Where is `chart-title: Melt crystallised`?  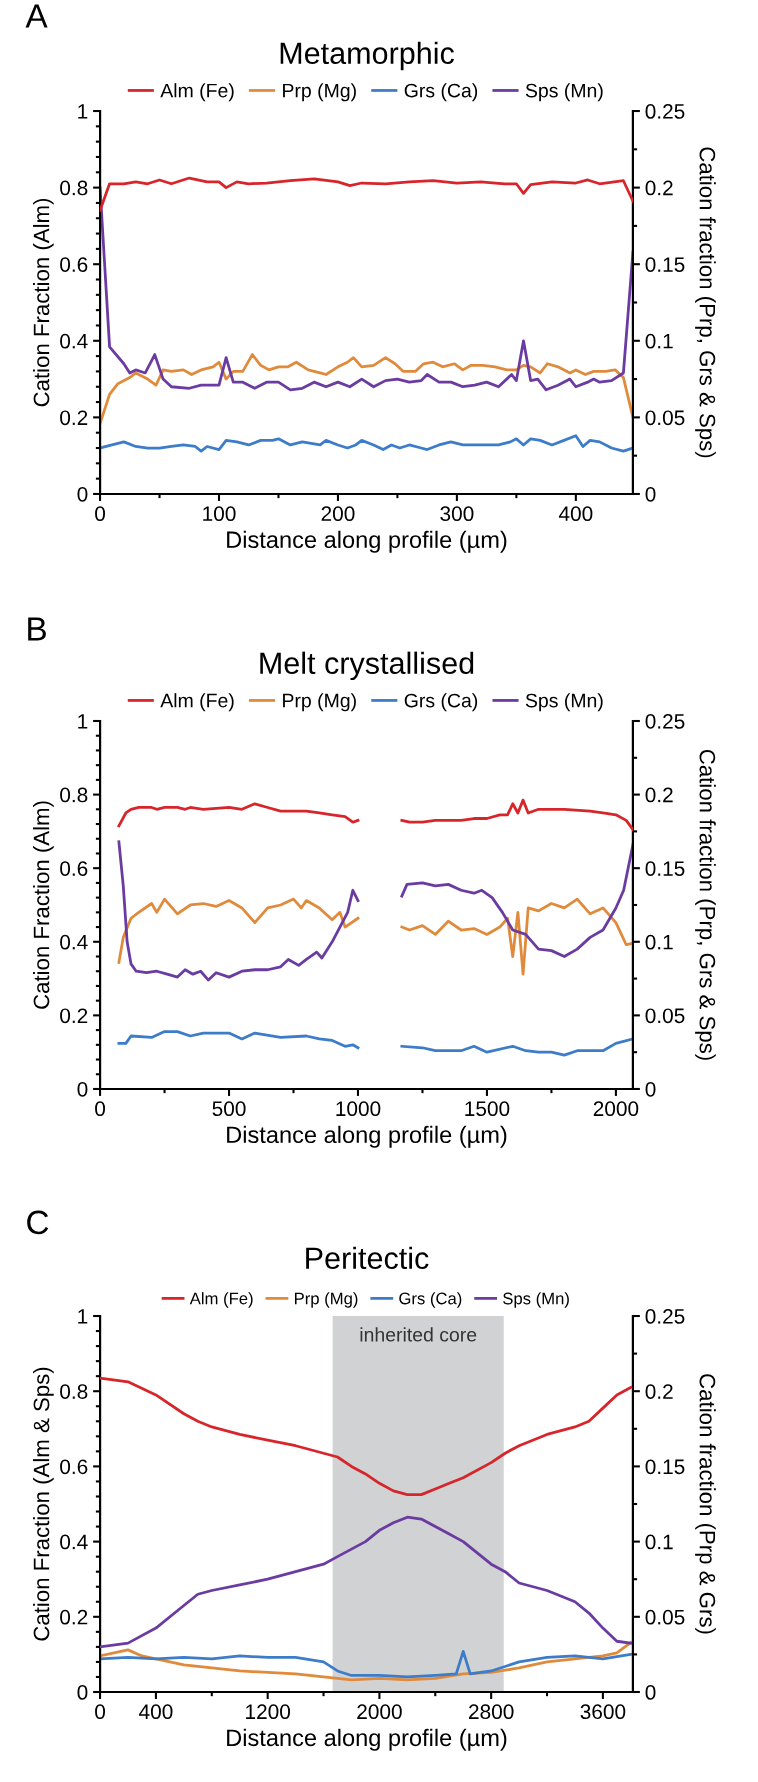
chart-title: Melt crystallised is located at coordinates (367, 666).